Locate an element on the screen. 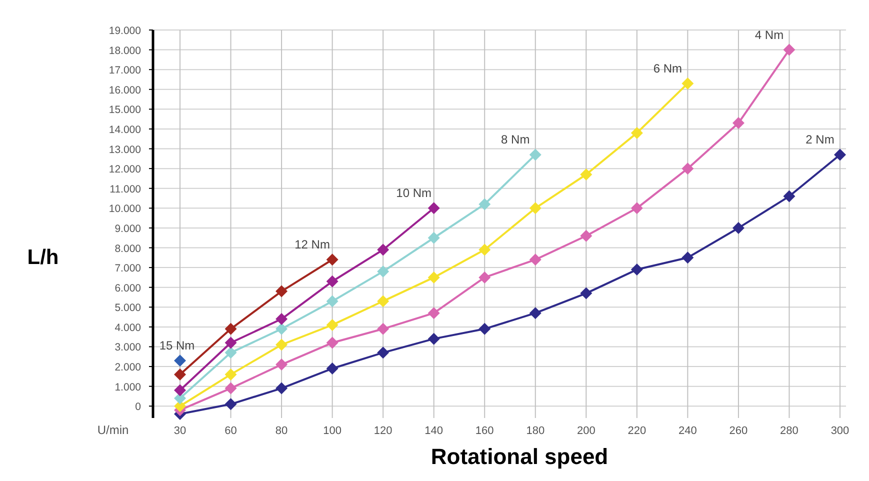  y-tick-label: 10.000 is located at coordinates (125, 209).